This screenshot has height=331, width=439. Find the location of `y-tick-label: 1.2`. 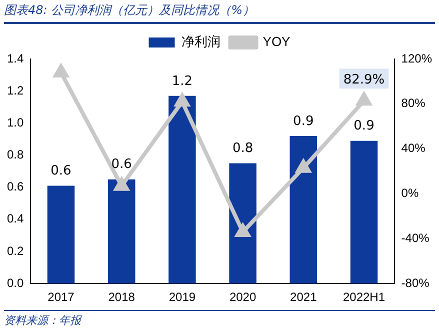

y-tick-label: 1.2 is located at coordinates (15, 90).